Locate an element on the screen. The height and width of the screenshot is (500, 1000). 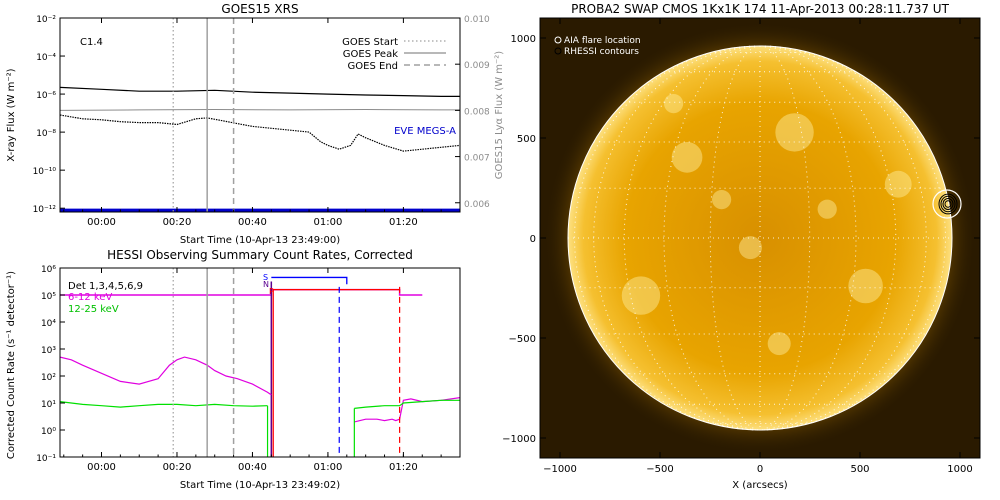
swap-legend: AIA flare location RHESSI contours is located at coordinates (597, 46).